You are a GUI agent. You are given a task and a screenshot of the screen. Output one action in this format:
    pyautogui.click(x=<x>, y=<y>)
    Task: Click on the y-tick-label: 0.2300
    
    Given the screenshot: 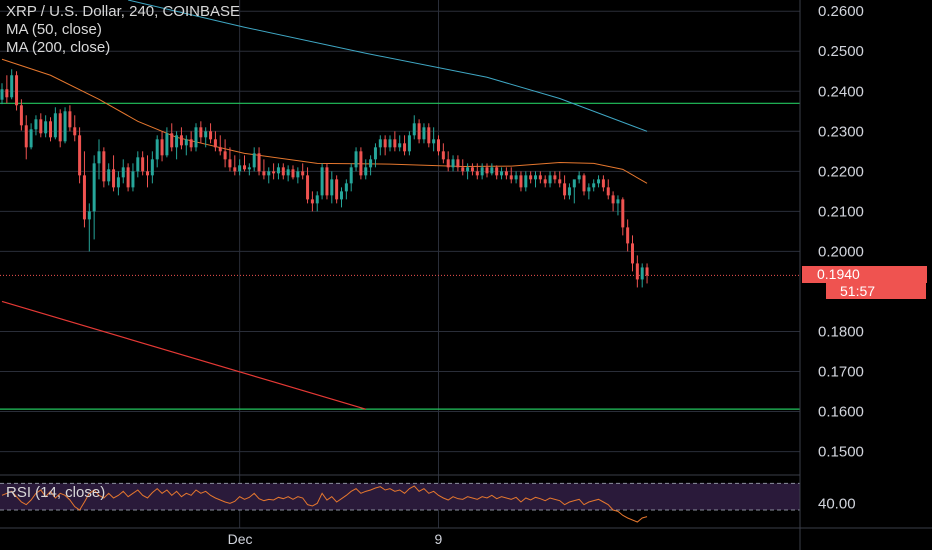 What is the action you would take?
    pyautogui.click(x=841, y=131)
    